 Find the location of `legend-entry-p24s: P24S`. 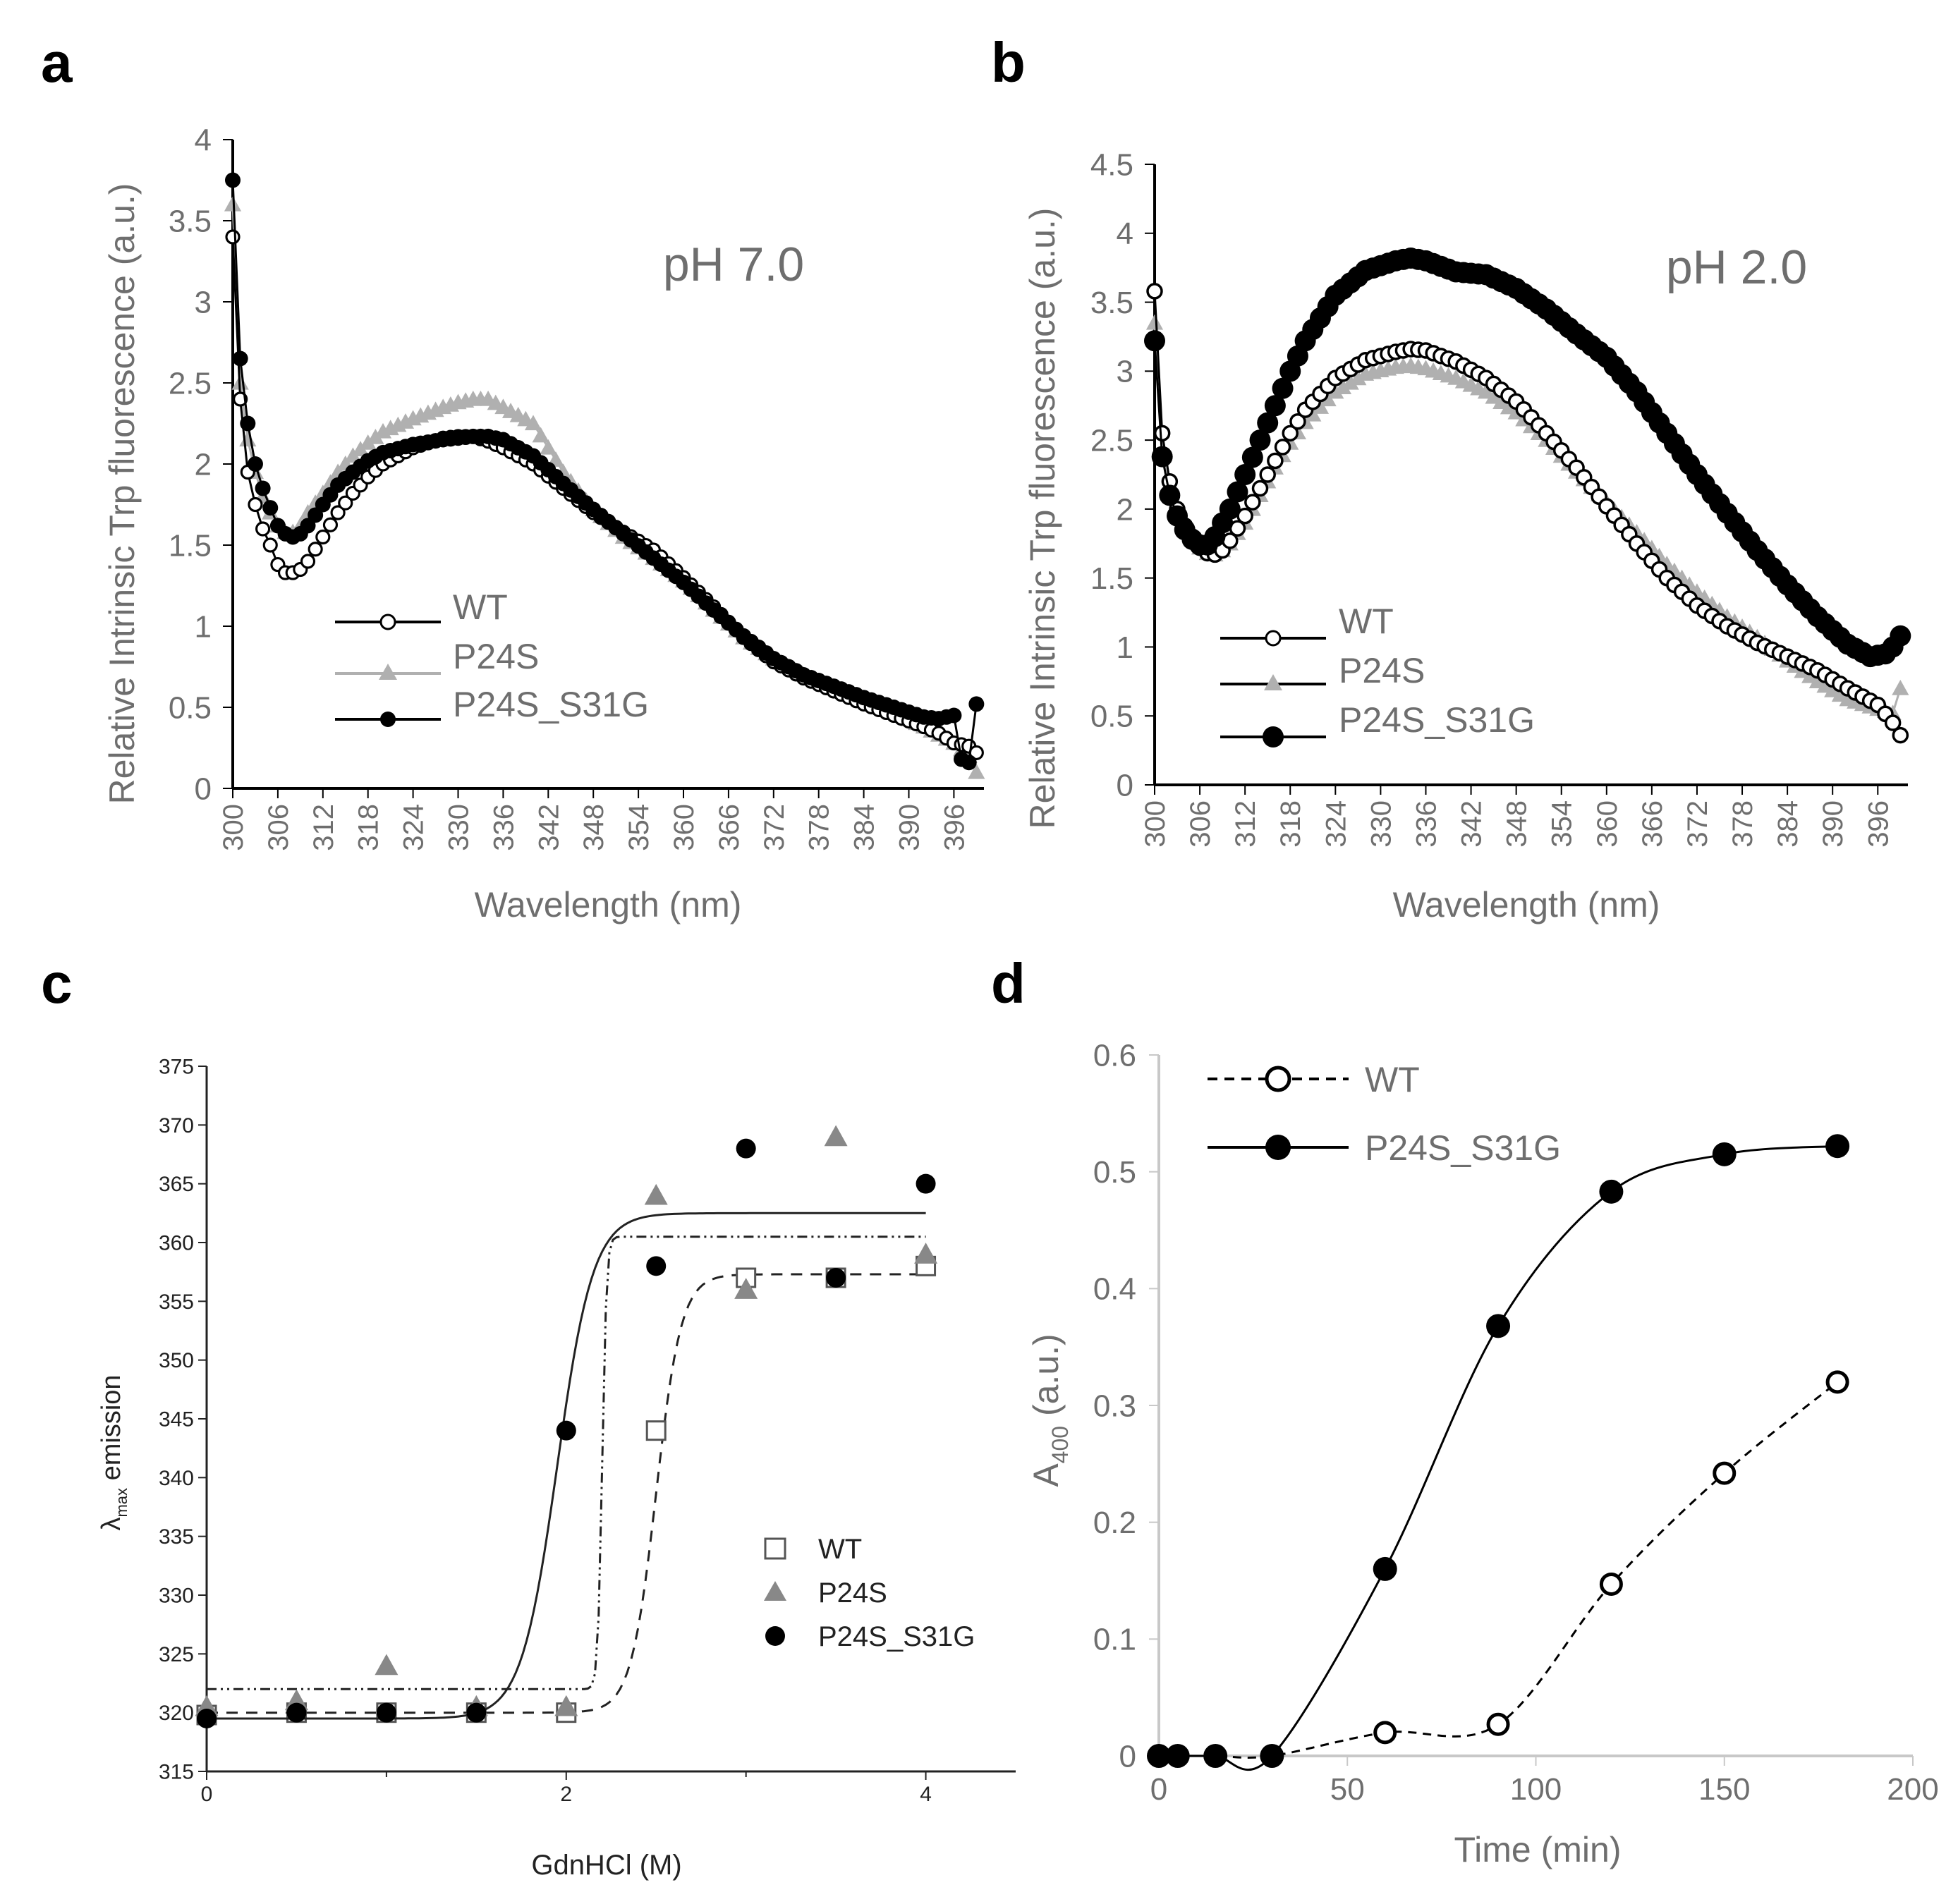

legend-entry-p24s: P24S is located at coordinates (437, 658).